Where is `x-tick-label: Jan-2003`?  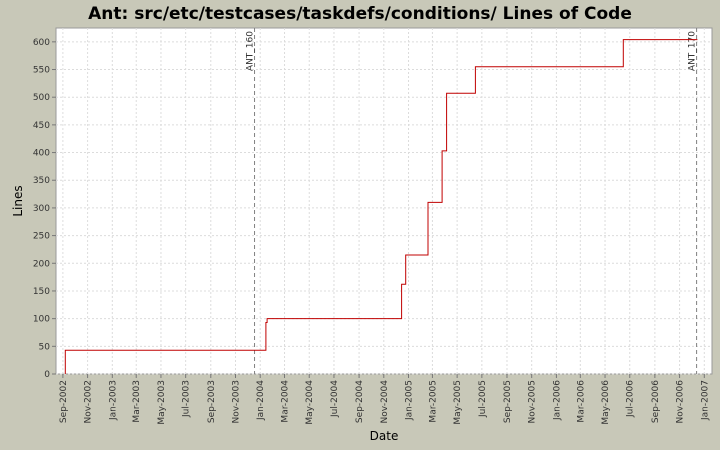 x-tick-label: Jan-2003 is located at coordinates (113, 400).